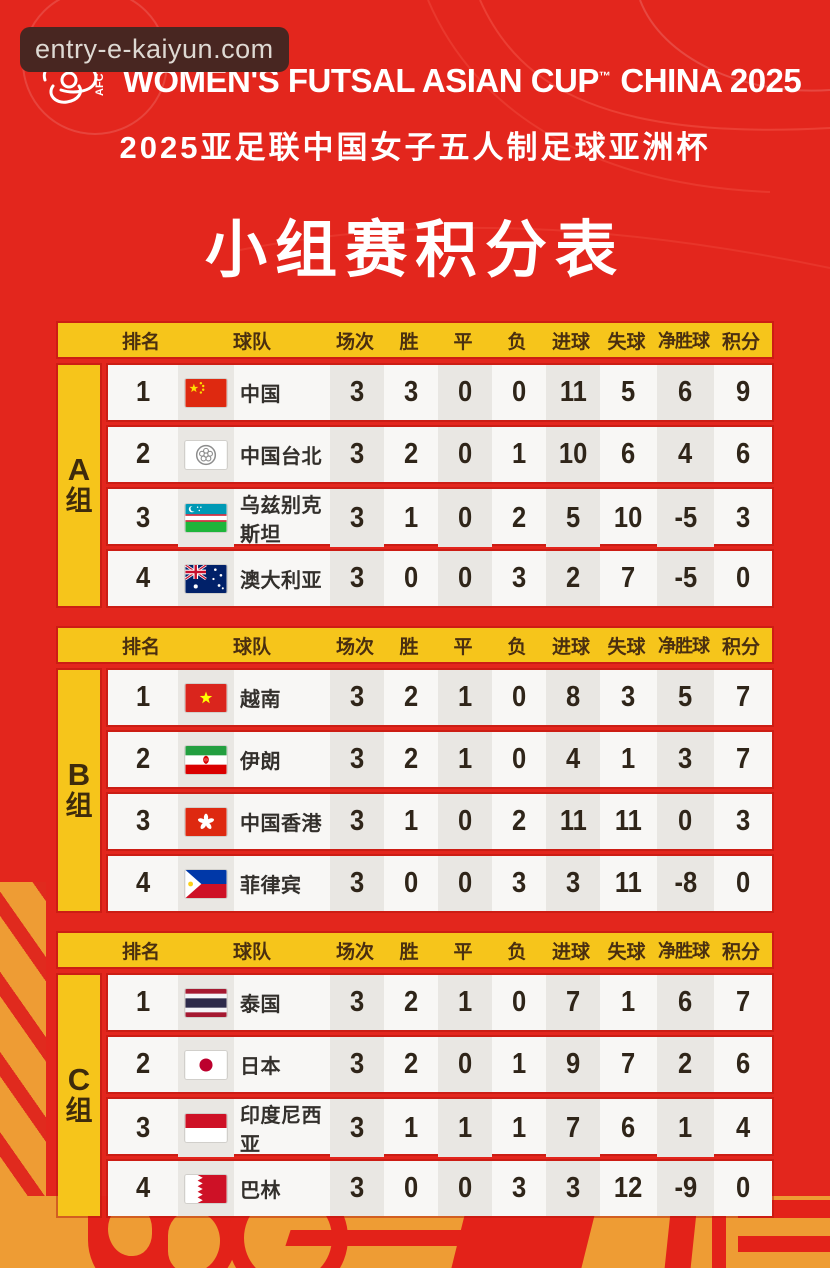  What do you see at coordinates (206, 883) in the screenshot?
I see `flag-ph-icon` at bounding box center [206, 883].